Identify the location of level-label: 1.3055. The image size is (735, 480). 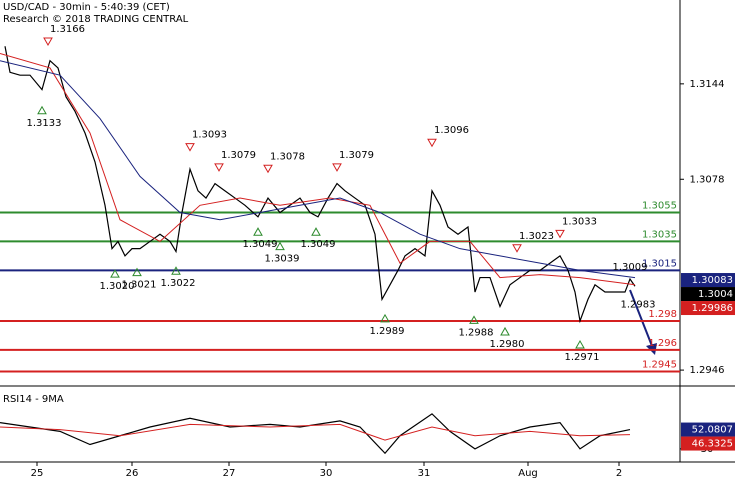
(659, 206).